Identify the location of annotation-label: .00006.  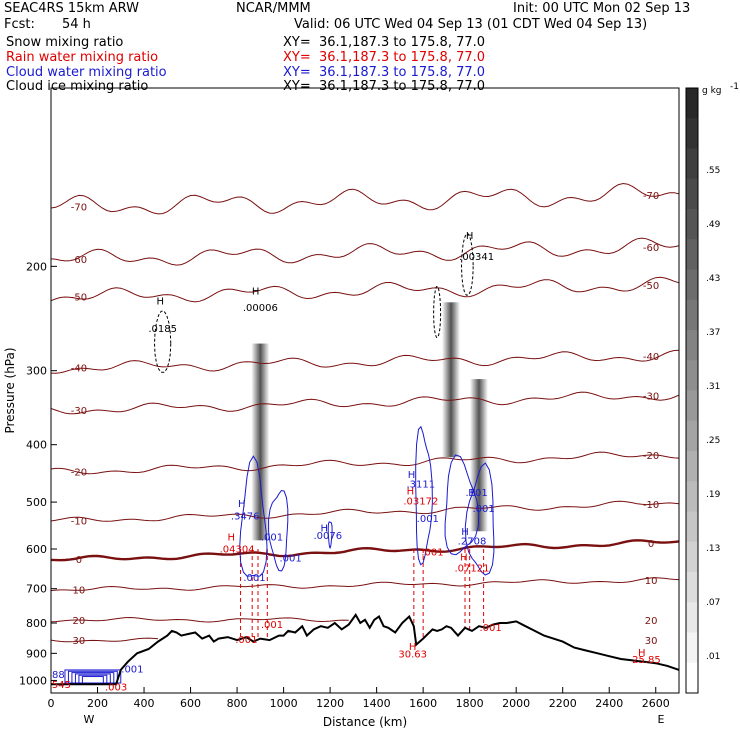
(260, 308).